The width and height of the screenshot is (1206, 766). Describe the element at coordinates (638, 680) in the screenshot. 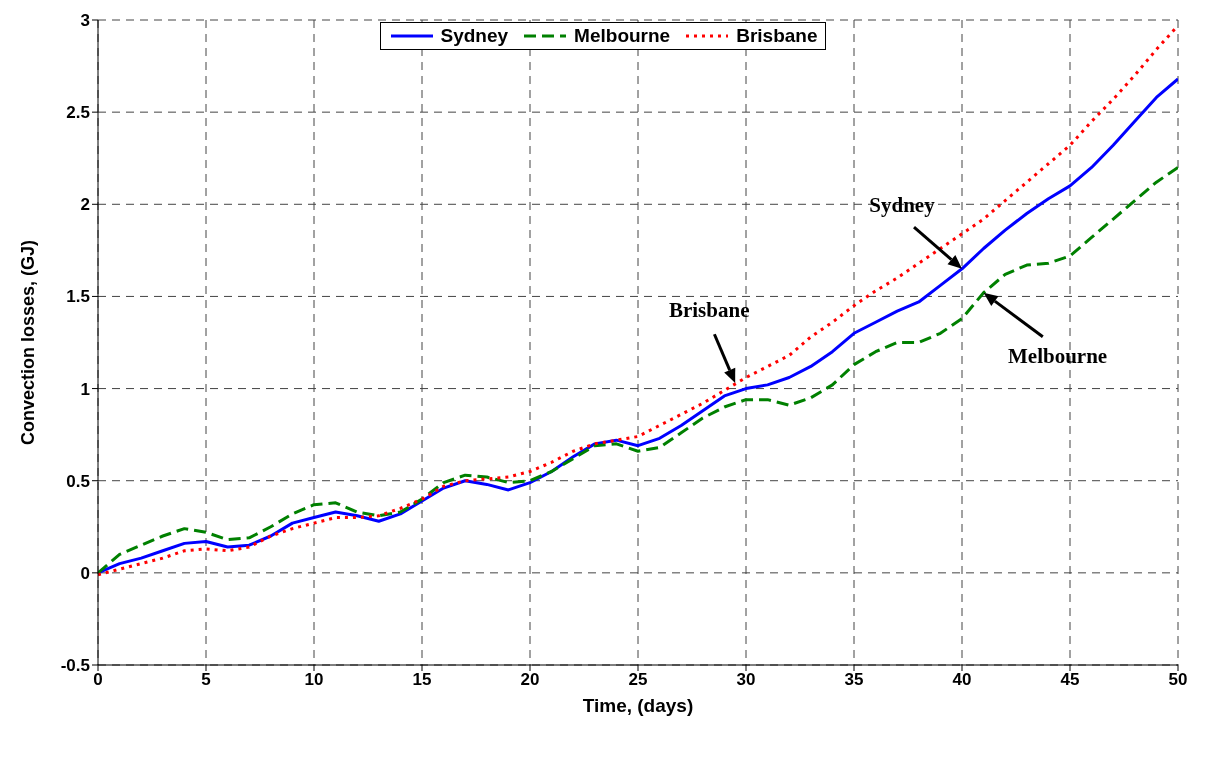

I see `x-tick-label: 25` at that location.